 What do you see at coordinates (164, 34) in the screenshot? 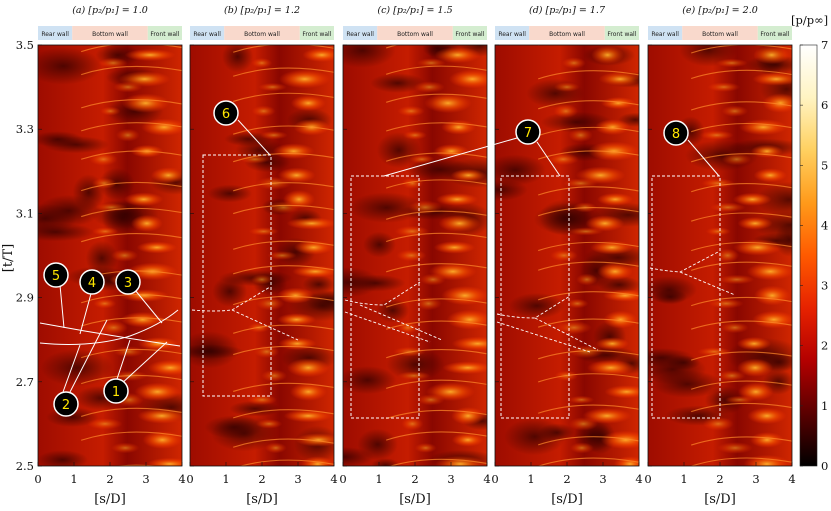
I see `front-wall-label: Front wall` at bounding box center [164, 34].